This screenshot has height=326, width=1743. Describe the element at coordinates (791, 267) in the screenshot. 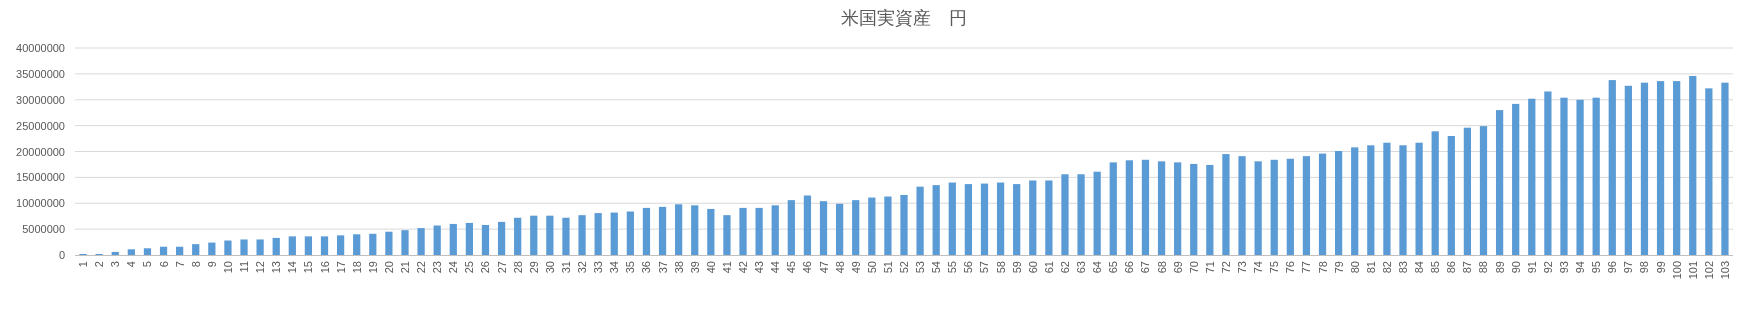

I see `x-tick-label: 45` at that location.